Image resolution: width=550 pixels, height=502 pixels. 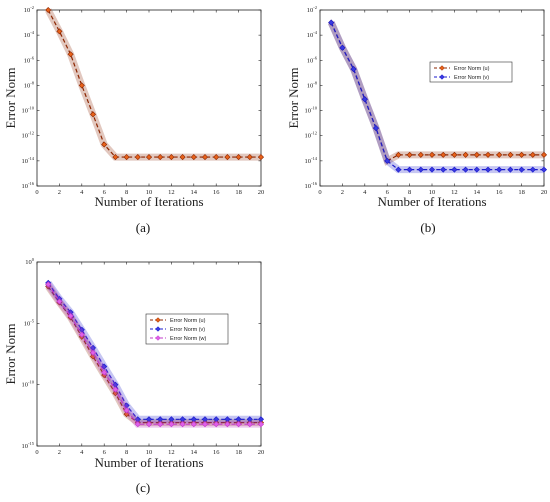 What do you see at coordinates (437, 96) in the screenshot?
I see `series-line` at bounding box center [437, 96].